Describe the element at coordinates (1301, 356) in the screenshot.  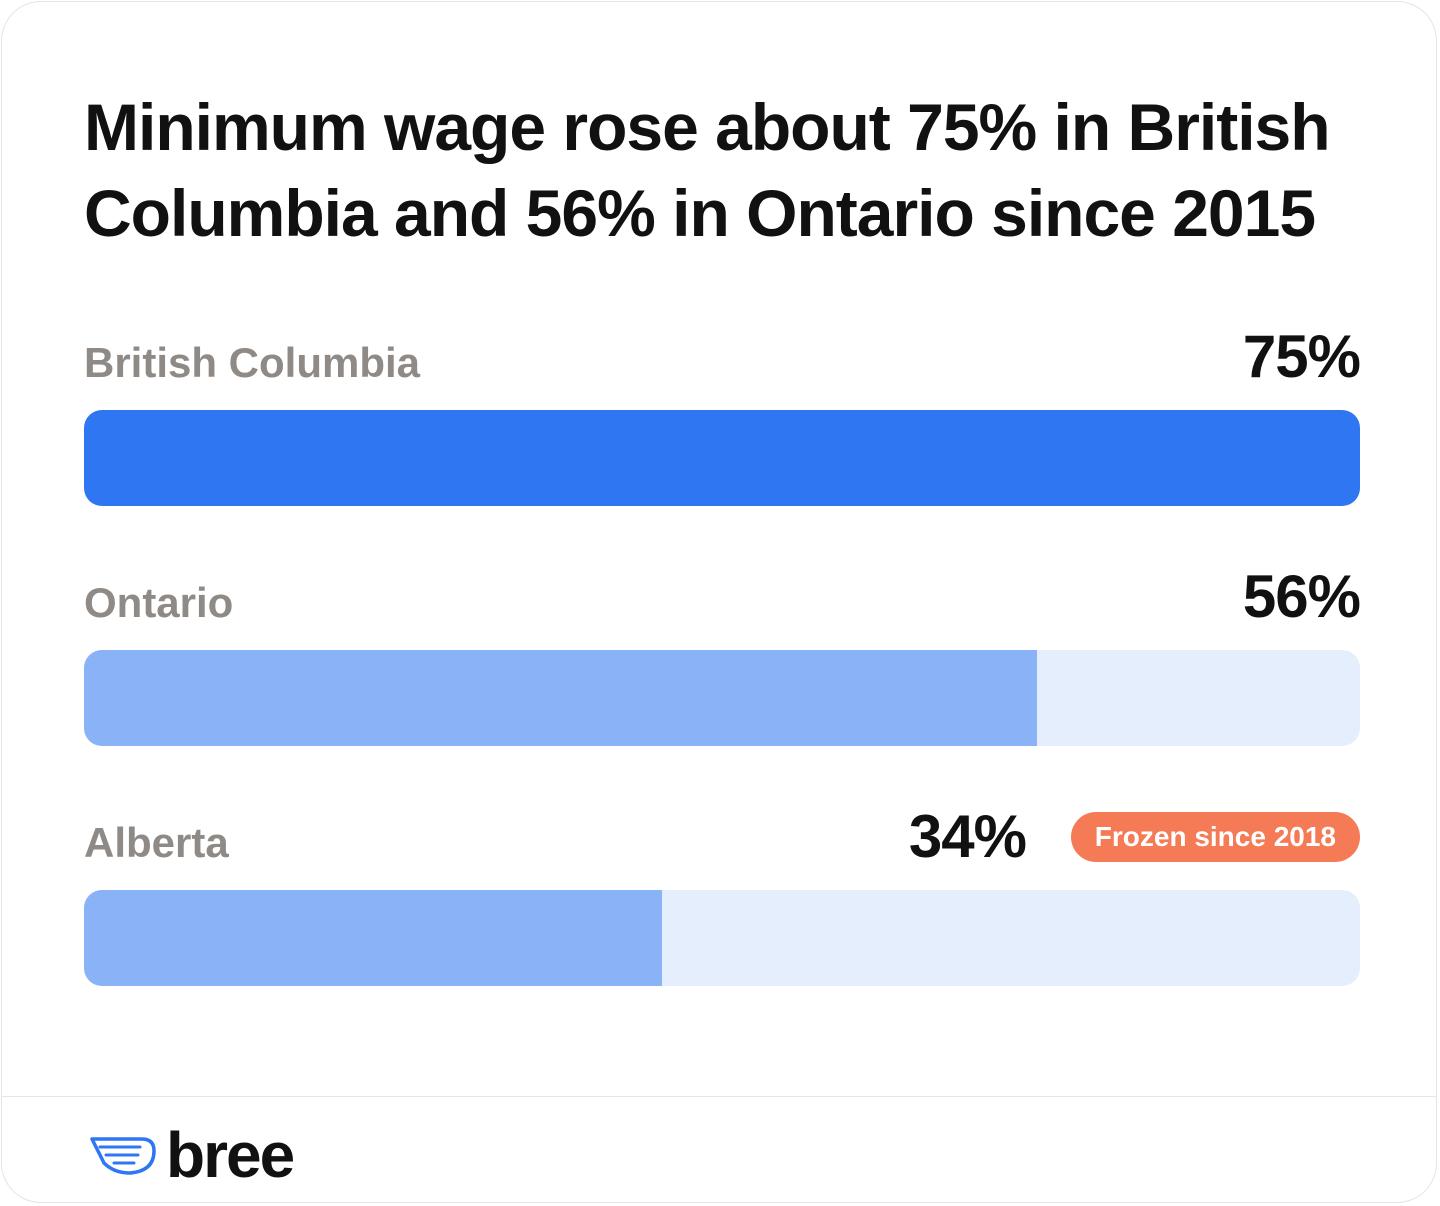
I see `bar-value-label: 75%` at that location.